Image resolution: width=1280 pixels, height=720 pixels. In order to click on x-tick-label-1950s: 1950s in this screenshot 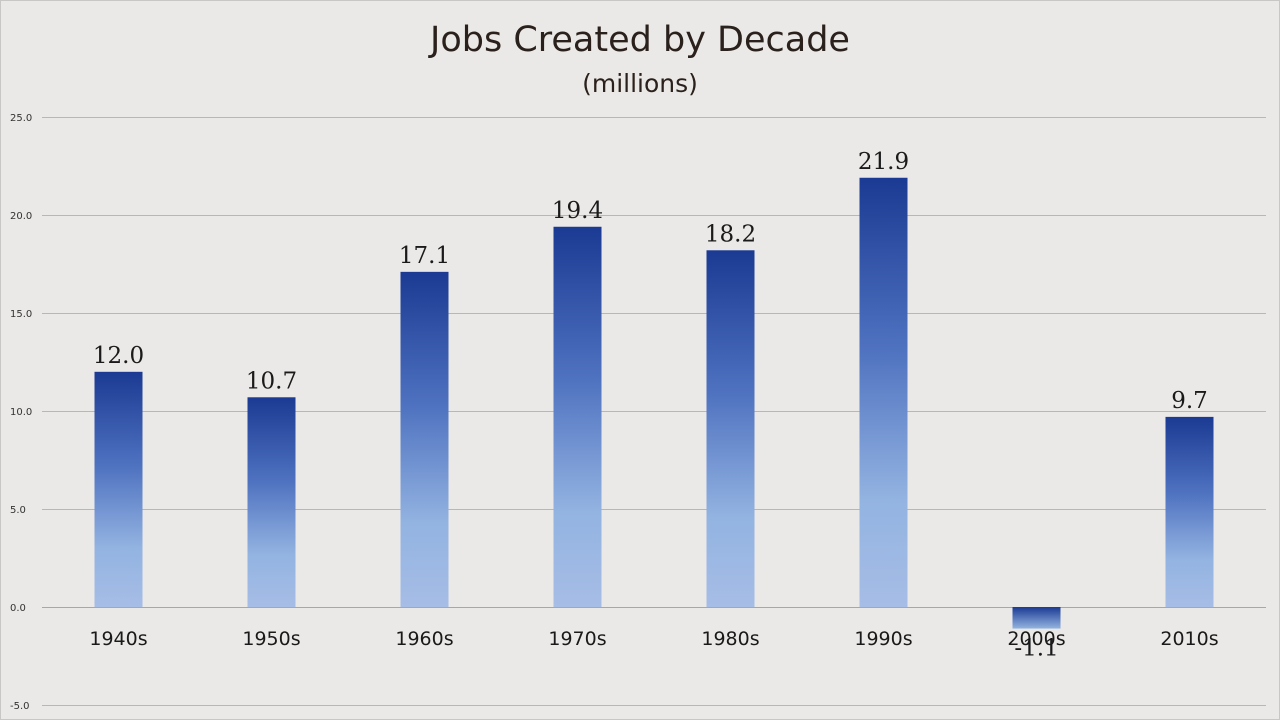, I will do `click(271, 639)`.